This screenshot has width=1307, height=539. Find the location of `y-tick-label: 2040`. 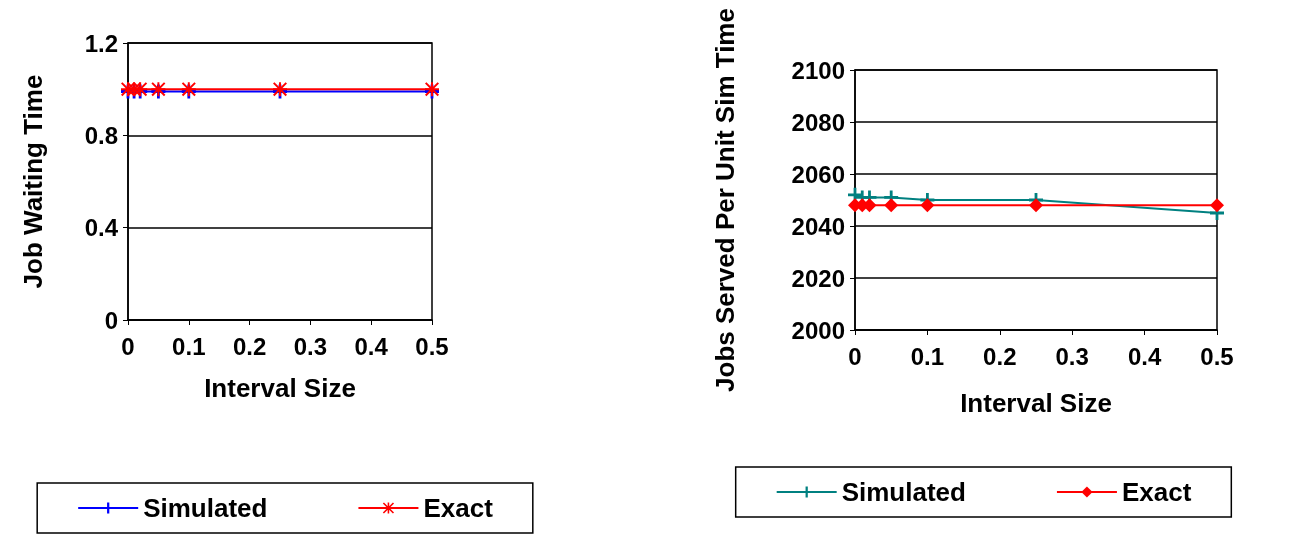

y-tick-label: 2040 is located at coordinates (818, 226).